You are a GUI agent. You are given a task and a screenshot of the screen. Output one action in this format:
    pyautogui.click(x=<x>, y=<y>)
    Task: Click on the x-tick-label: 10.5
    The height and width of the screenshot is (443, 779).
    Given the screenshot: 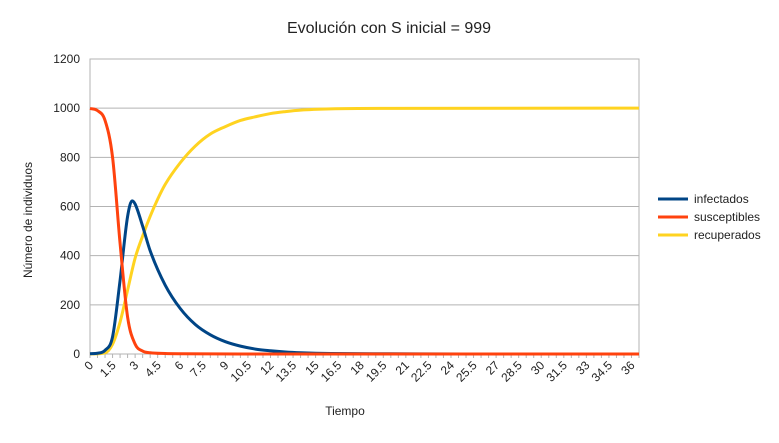 What is the action you would take?
    pyautogui.click(x=241, y=371)
    